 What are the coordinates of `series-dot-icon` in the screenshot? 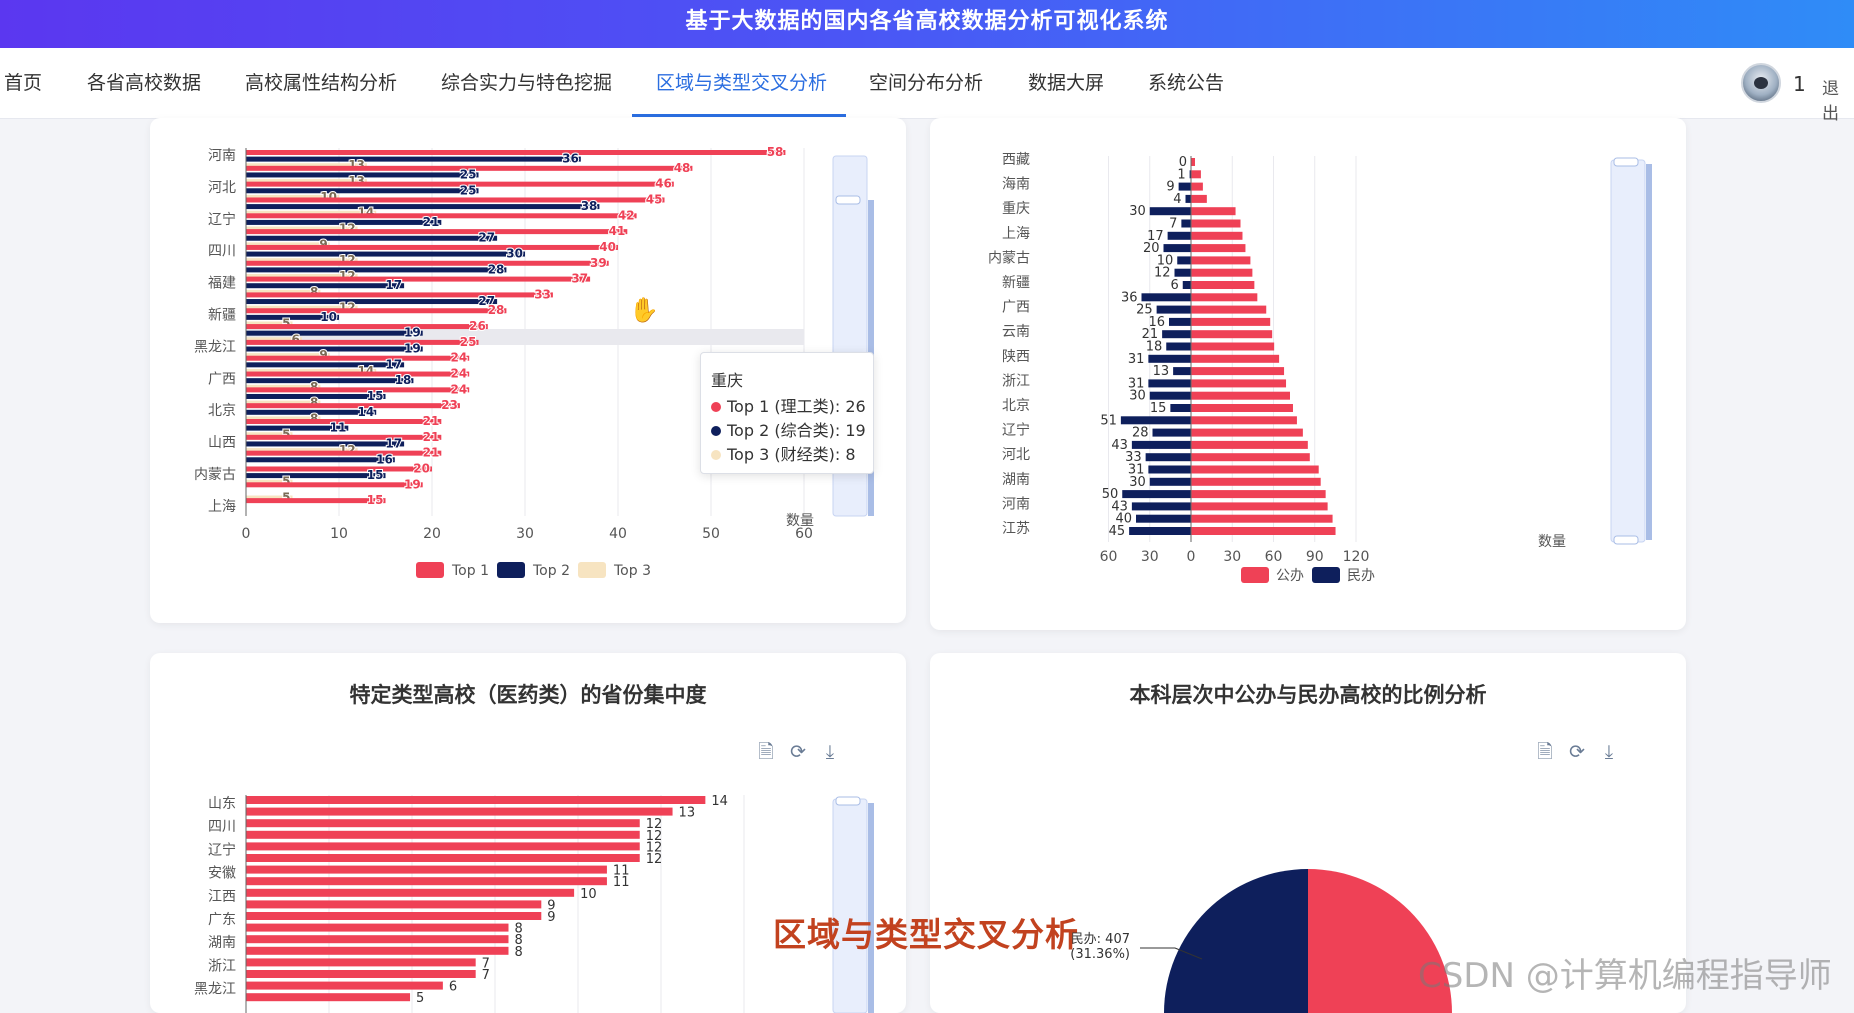 It's located at (716, 454).